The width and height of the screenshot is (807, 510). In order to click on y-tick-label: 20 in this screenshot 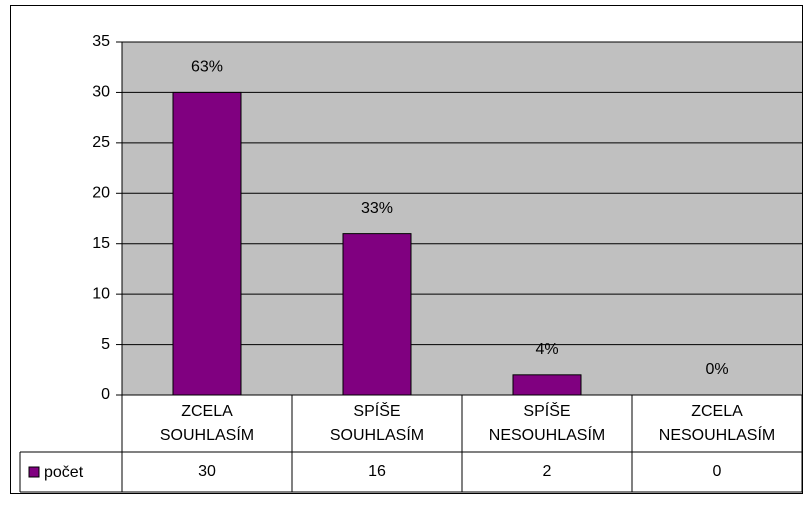, I will do `click(101, 193)`.